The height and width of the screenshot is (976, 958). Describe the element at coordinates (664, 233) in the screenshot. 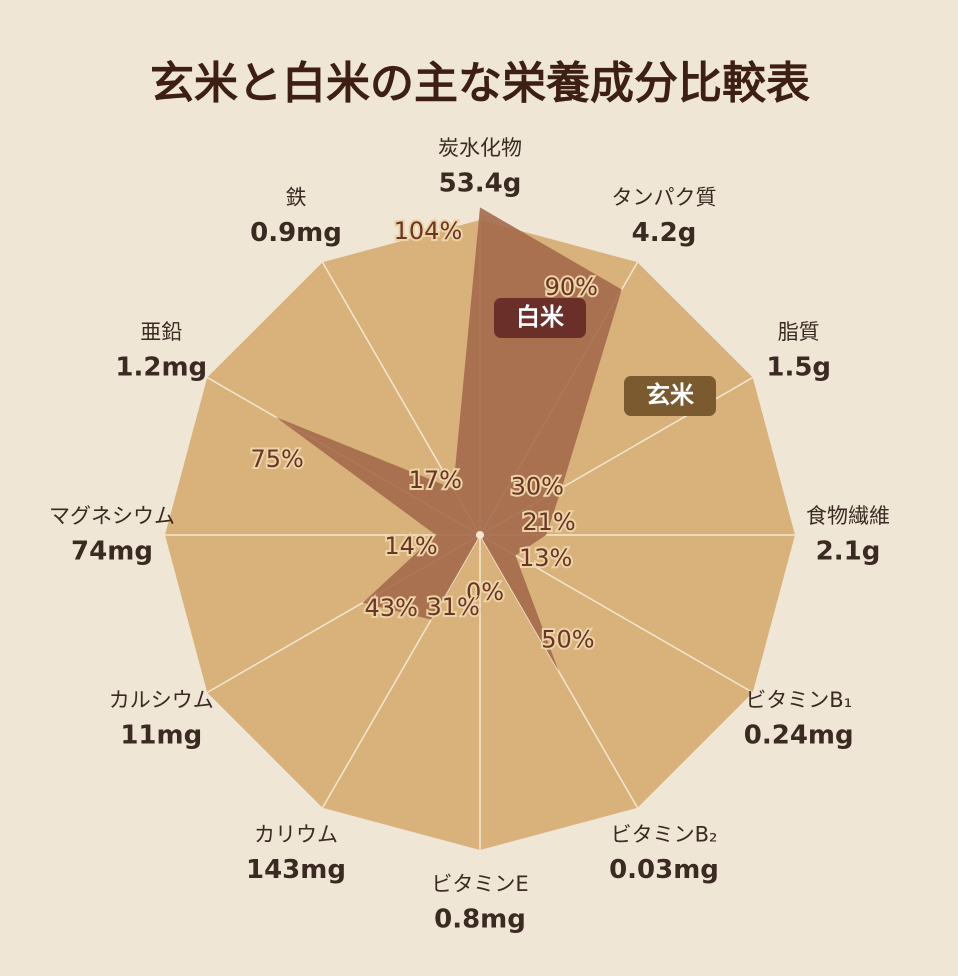

I see `amount-label: 4.2g` at that location.